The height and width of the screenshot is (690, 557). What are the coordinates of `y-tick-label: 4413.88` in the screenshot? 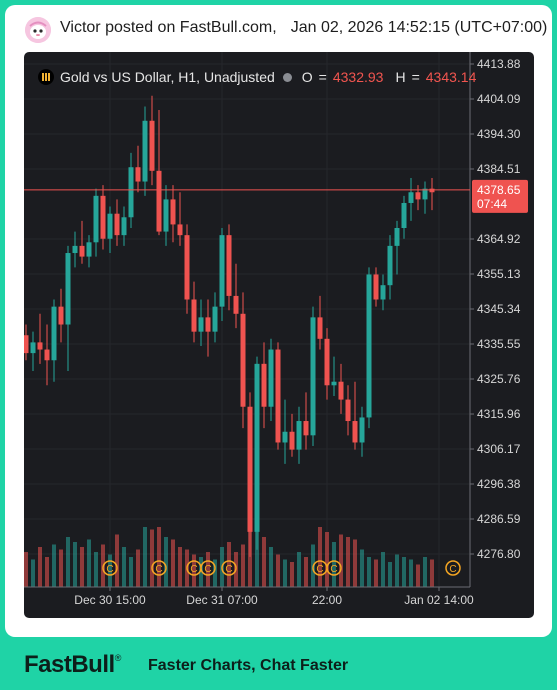 It's located at (499, 64).